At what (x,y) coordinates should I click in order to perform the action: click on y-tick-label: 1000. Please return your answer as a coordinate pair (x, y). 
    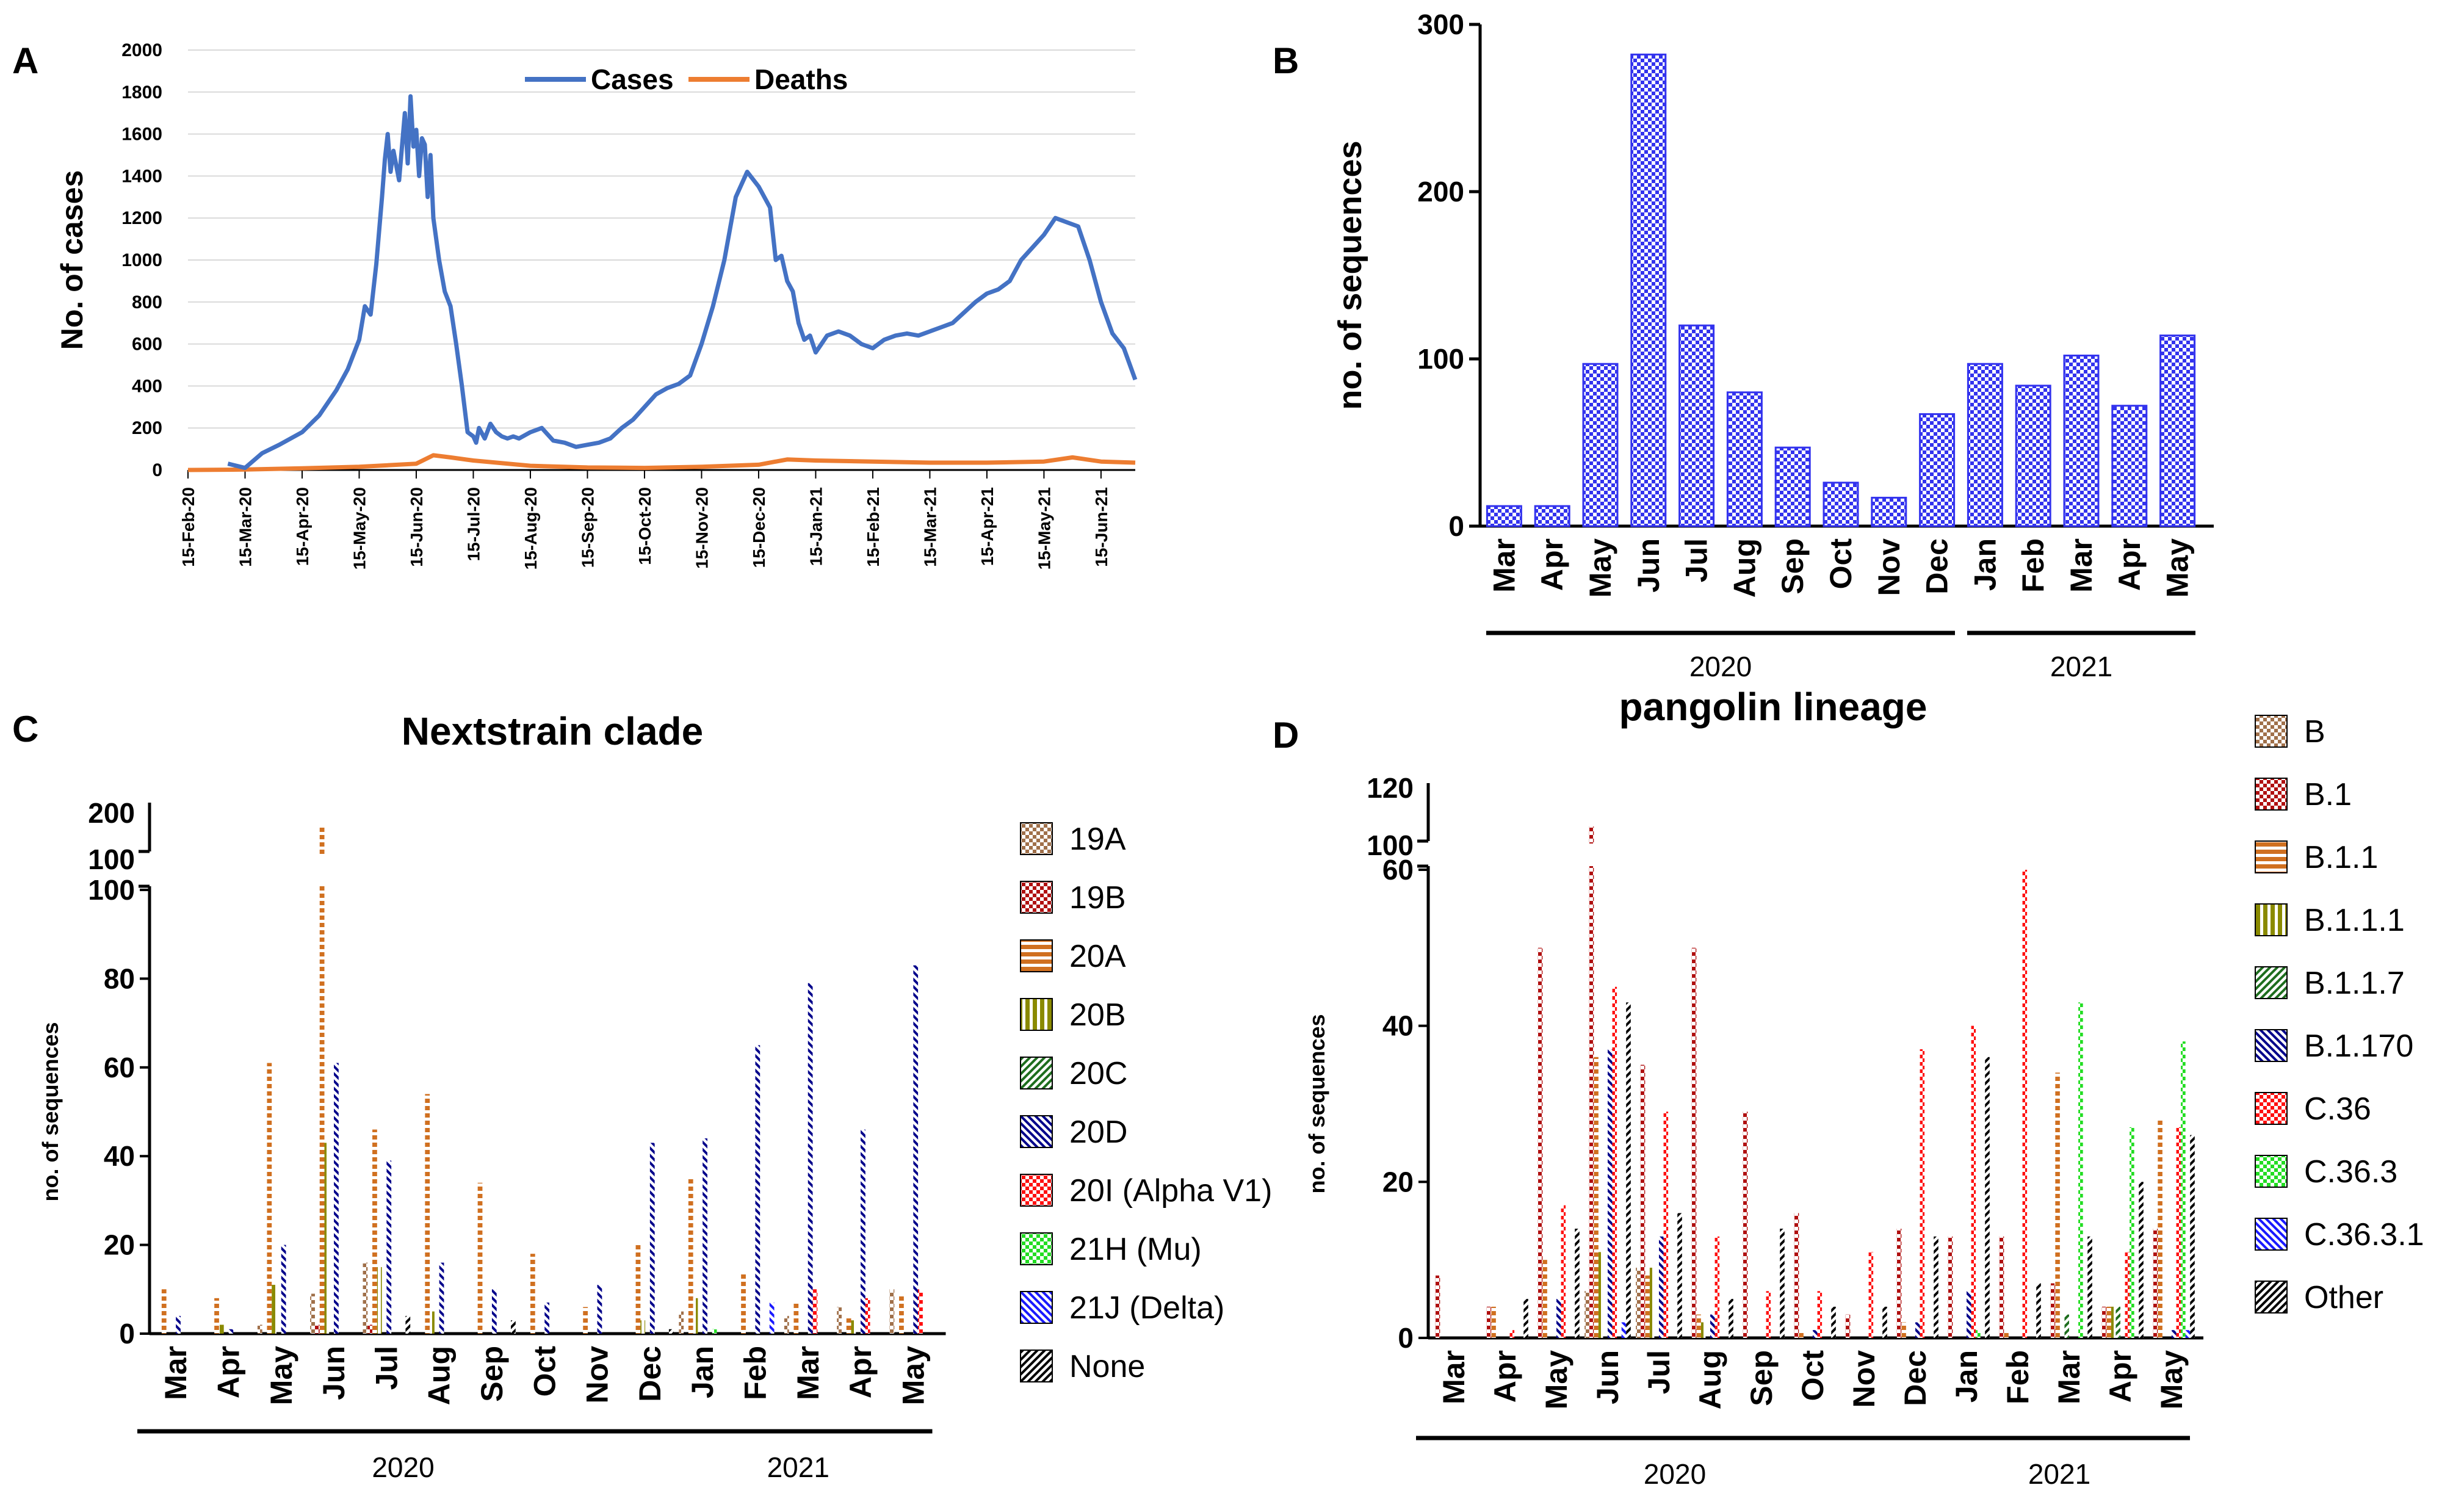
    Looking at the image, I should click on (142, 260).